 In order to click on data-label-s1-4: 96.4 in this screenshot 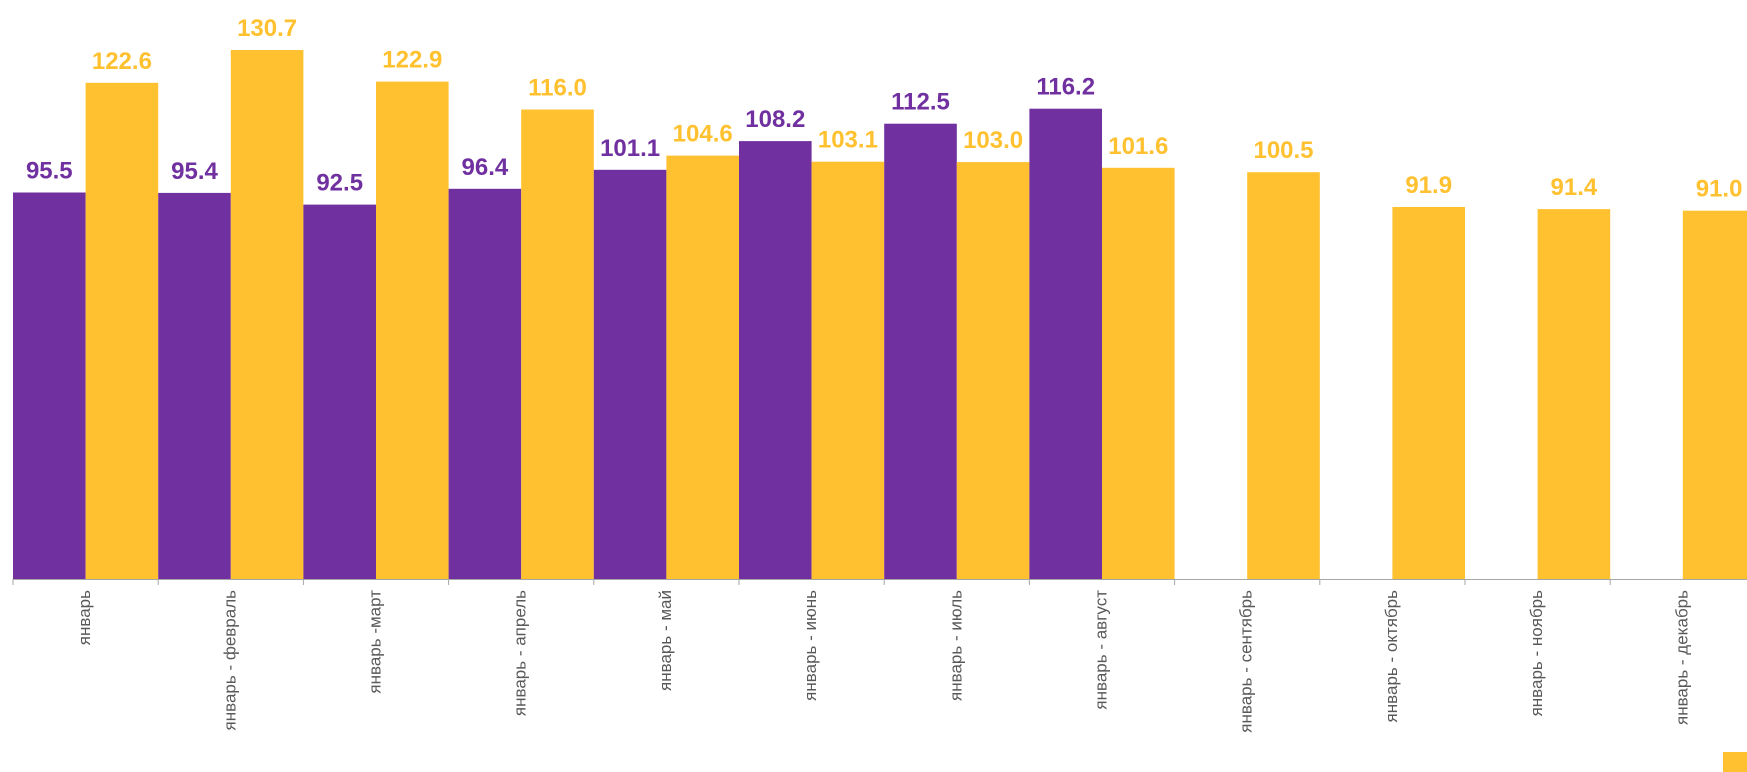, I will do `click(485, 167)`.